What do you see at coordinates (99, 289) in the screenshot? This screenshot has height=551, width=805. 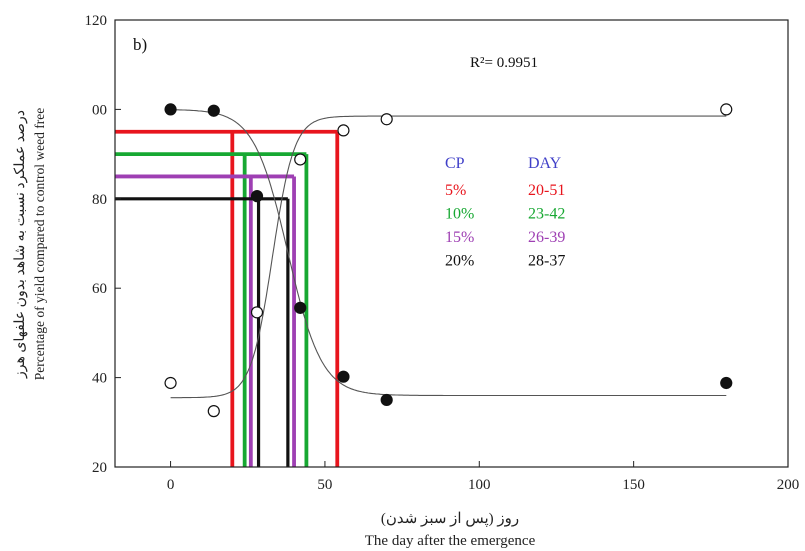 I see `y-tick-label: 60` at bounding box center [99, 289].